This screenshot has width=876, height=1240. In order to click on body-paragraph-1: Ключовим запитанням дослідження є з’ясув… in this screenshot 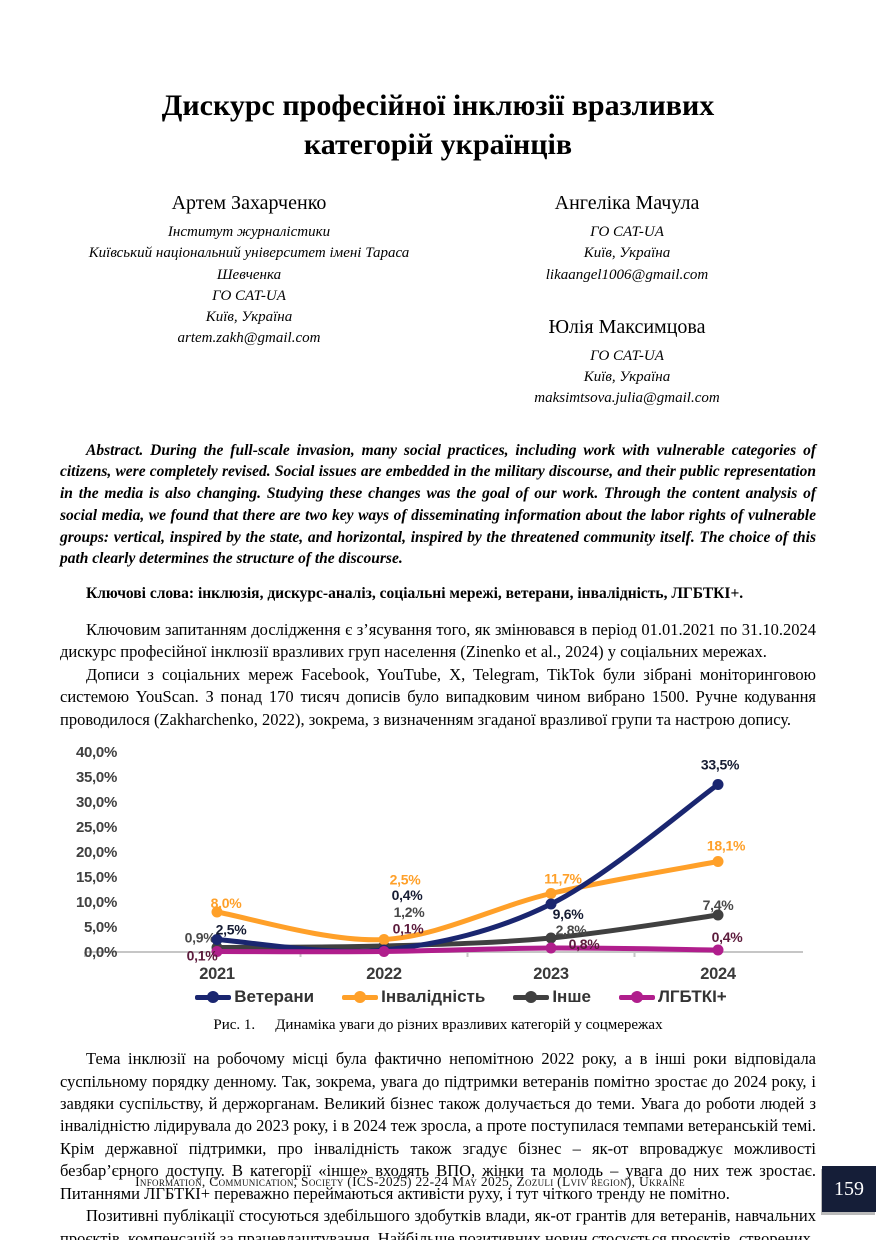, I will do `click(438, 640)`.